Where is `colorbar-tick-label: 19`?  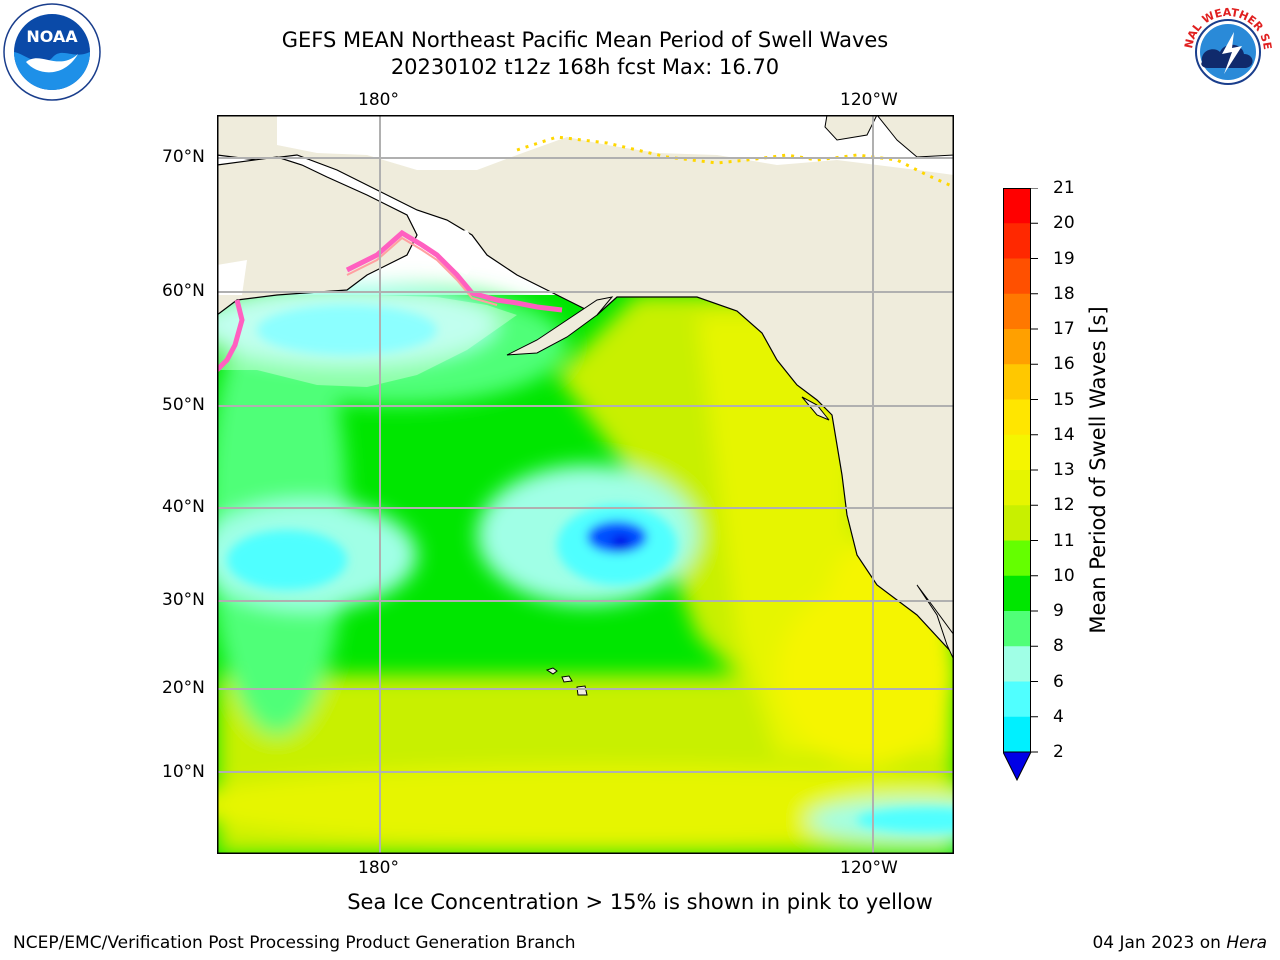
colorbar-tick-label: 19 is located at coordinates (1064, 258).